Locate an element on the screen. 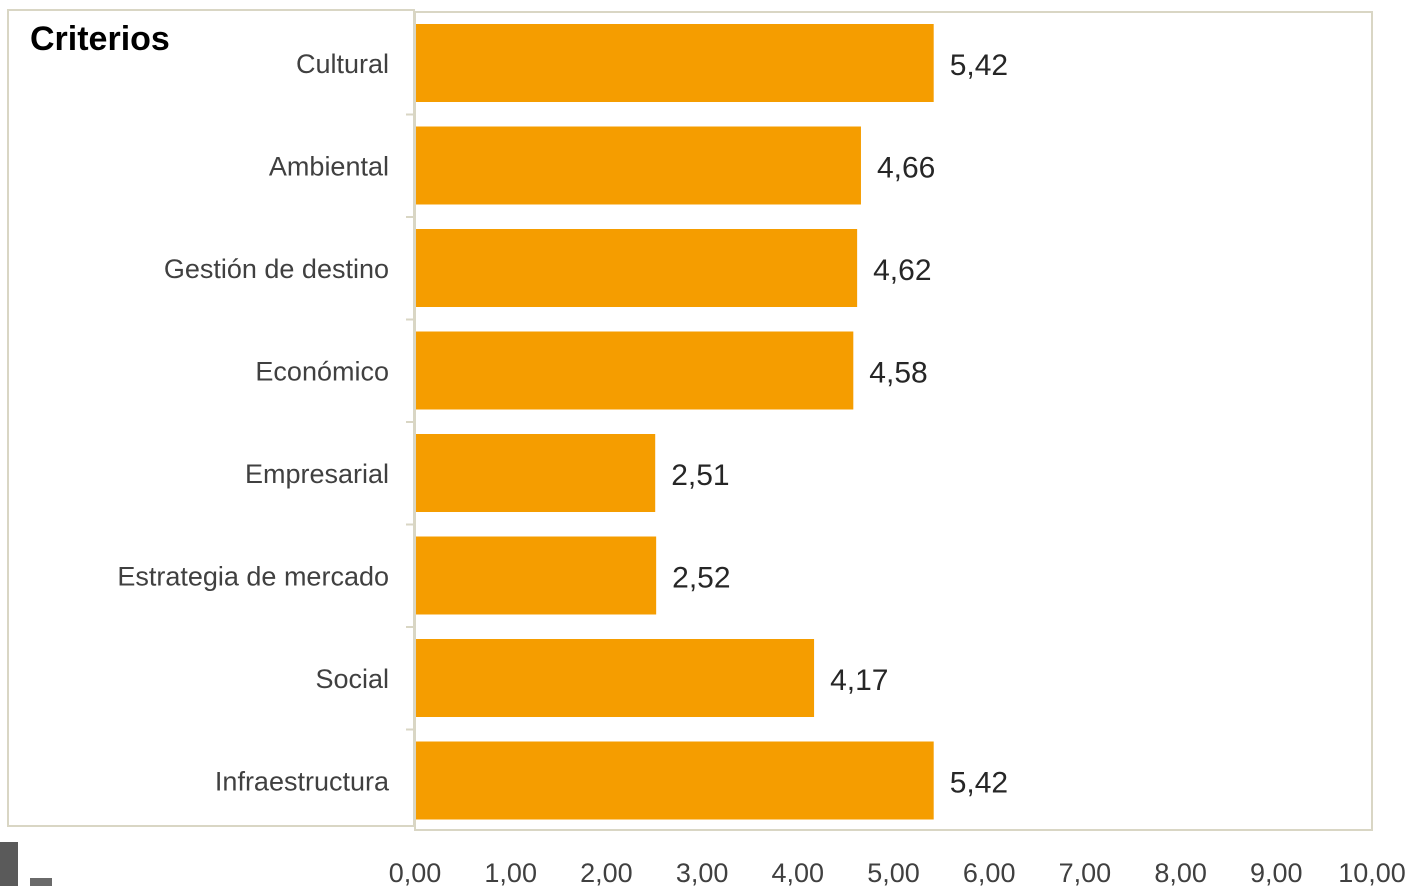  x-tick-label-0: 0,00 is located at coordinates (415, 872).